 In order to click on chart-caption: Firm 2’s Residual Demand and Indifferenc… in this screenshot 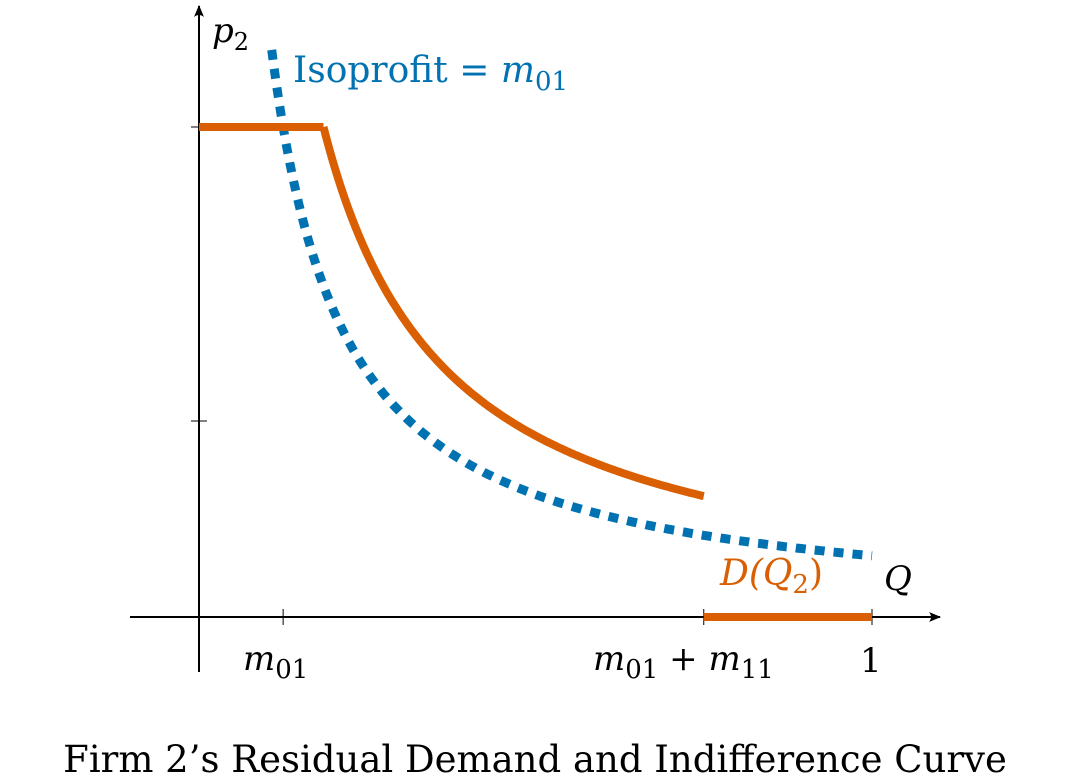, I will do `click(535, 759)`.